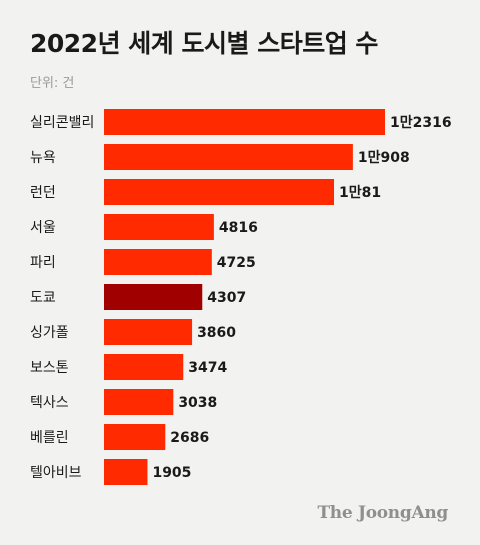 The width and height of the screenshot is (480, 545). I want to click on category-label: 보스톤, so click(49, 368).